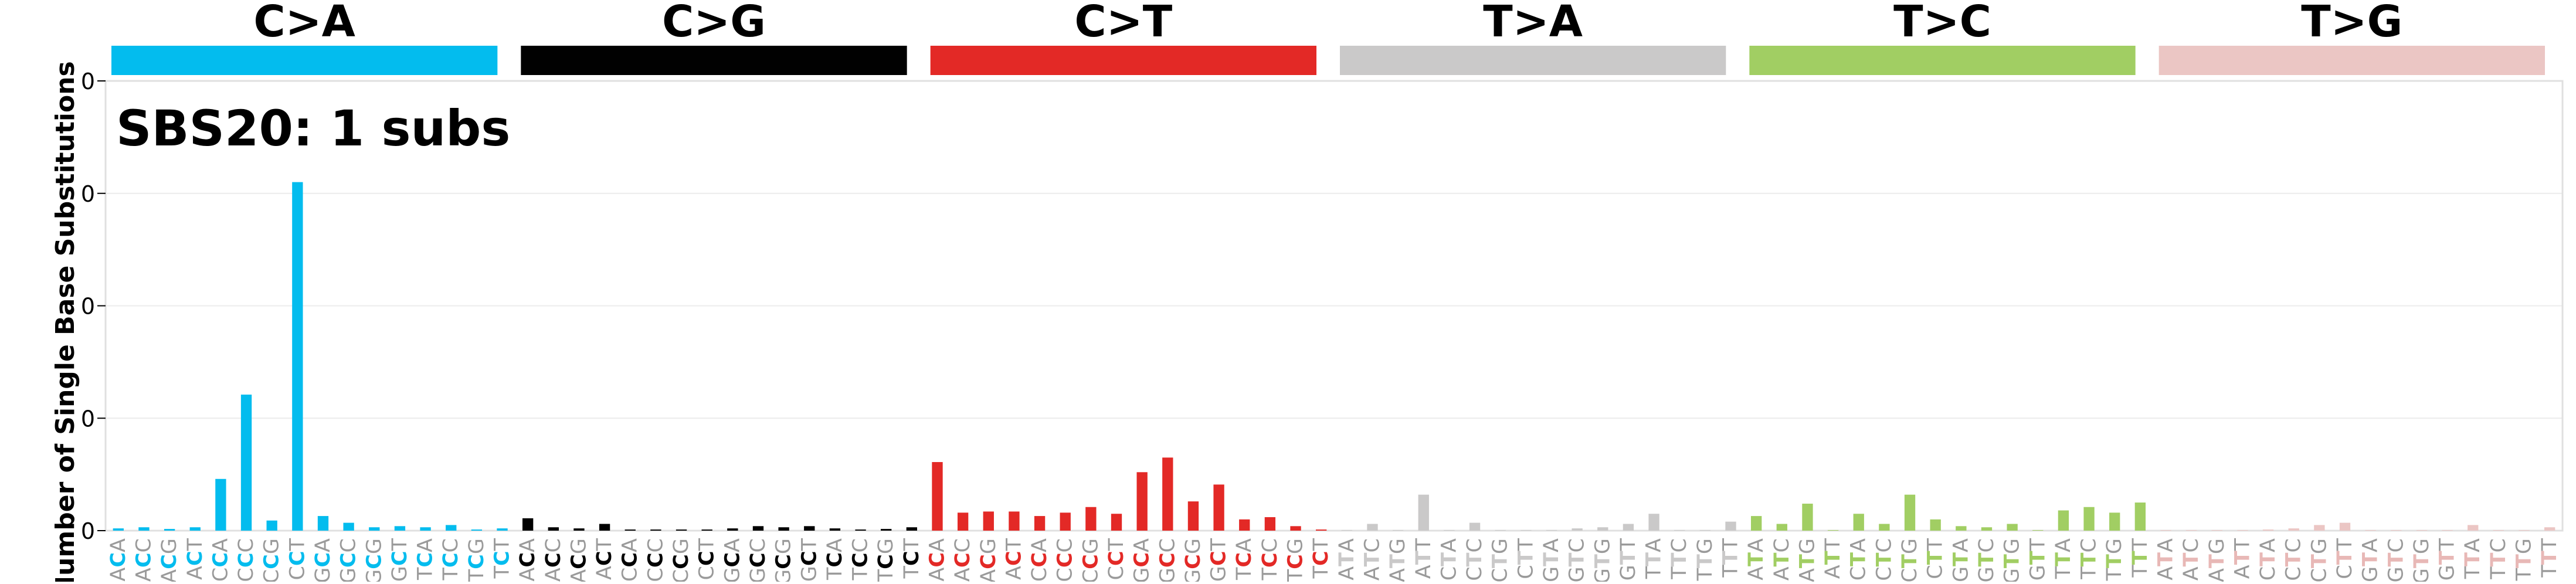 The width and height of the screenshot is (2576, 584). Describe the element at coordinates (1942, 23) in the screenshot. I see `mutation-type-label: T>C` at that location.